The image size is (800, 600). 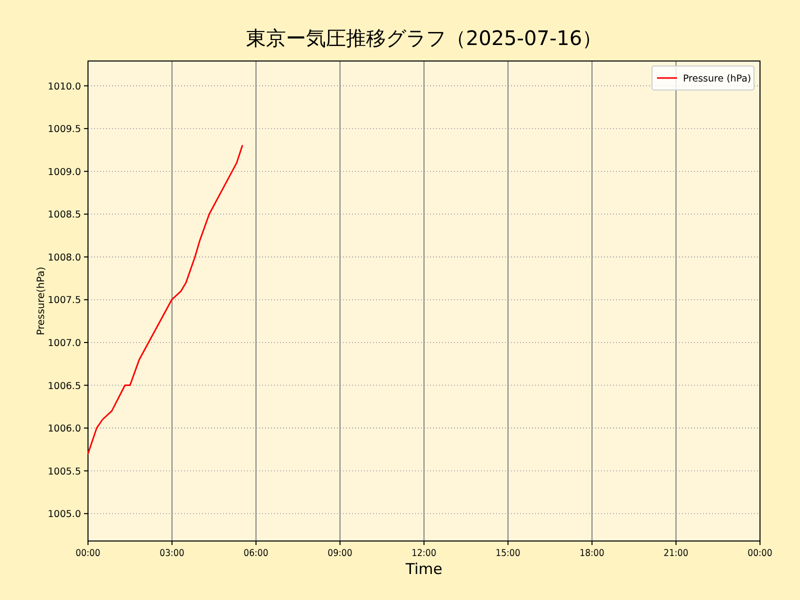 I want to click on x-tick-label: 03:00, so click(x=172, y=553).